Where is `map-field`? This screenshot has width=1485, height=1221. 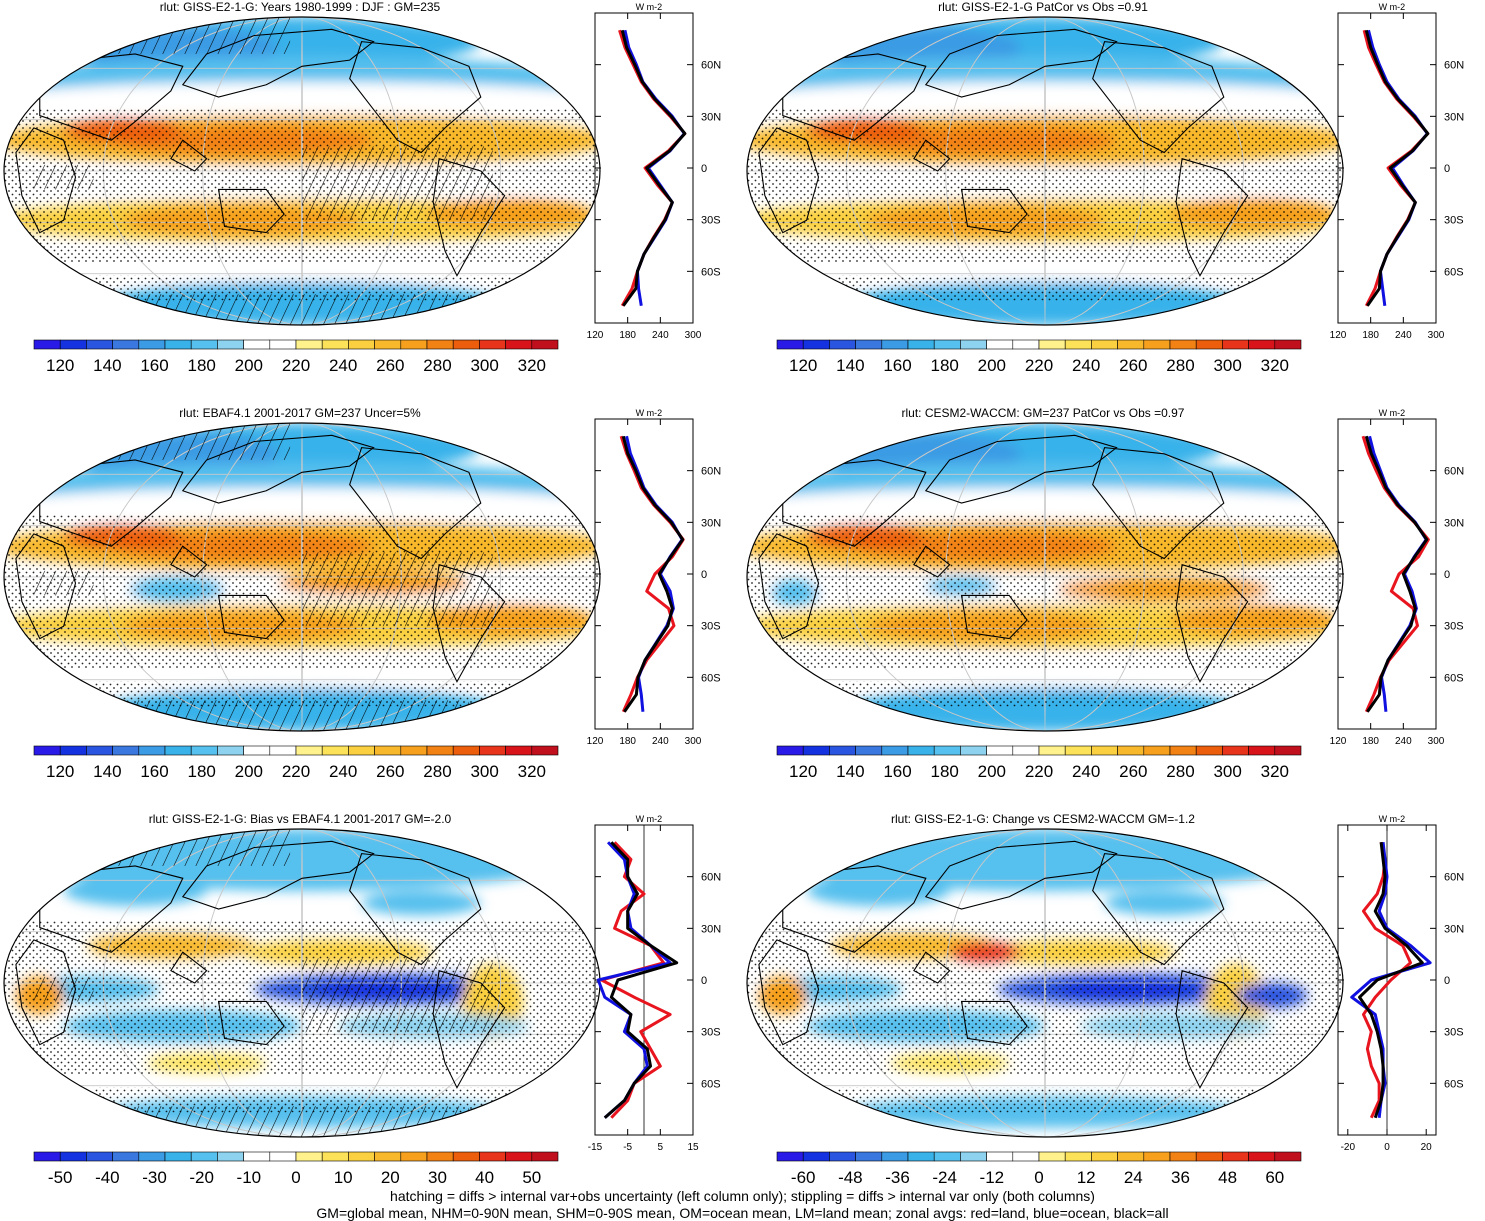
map-field is located at coordinates (302, 577).